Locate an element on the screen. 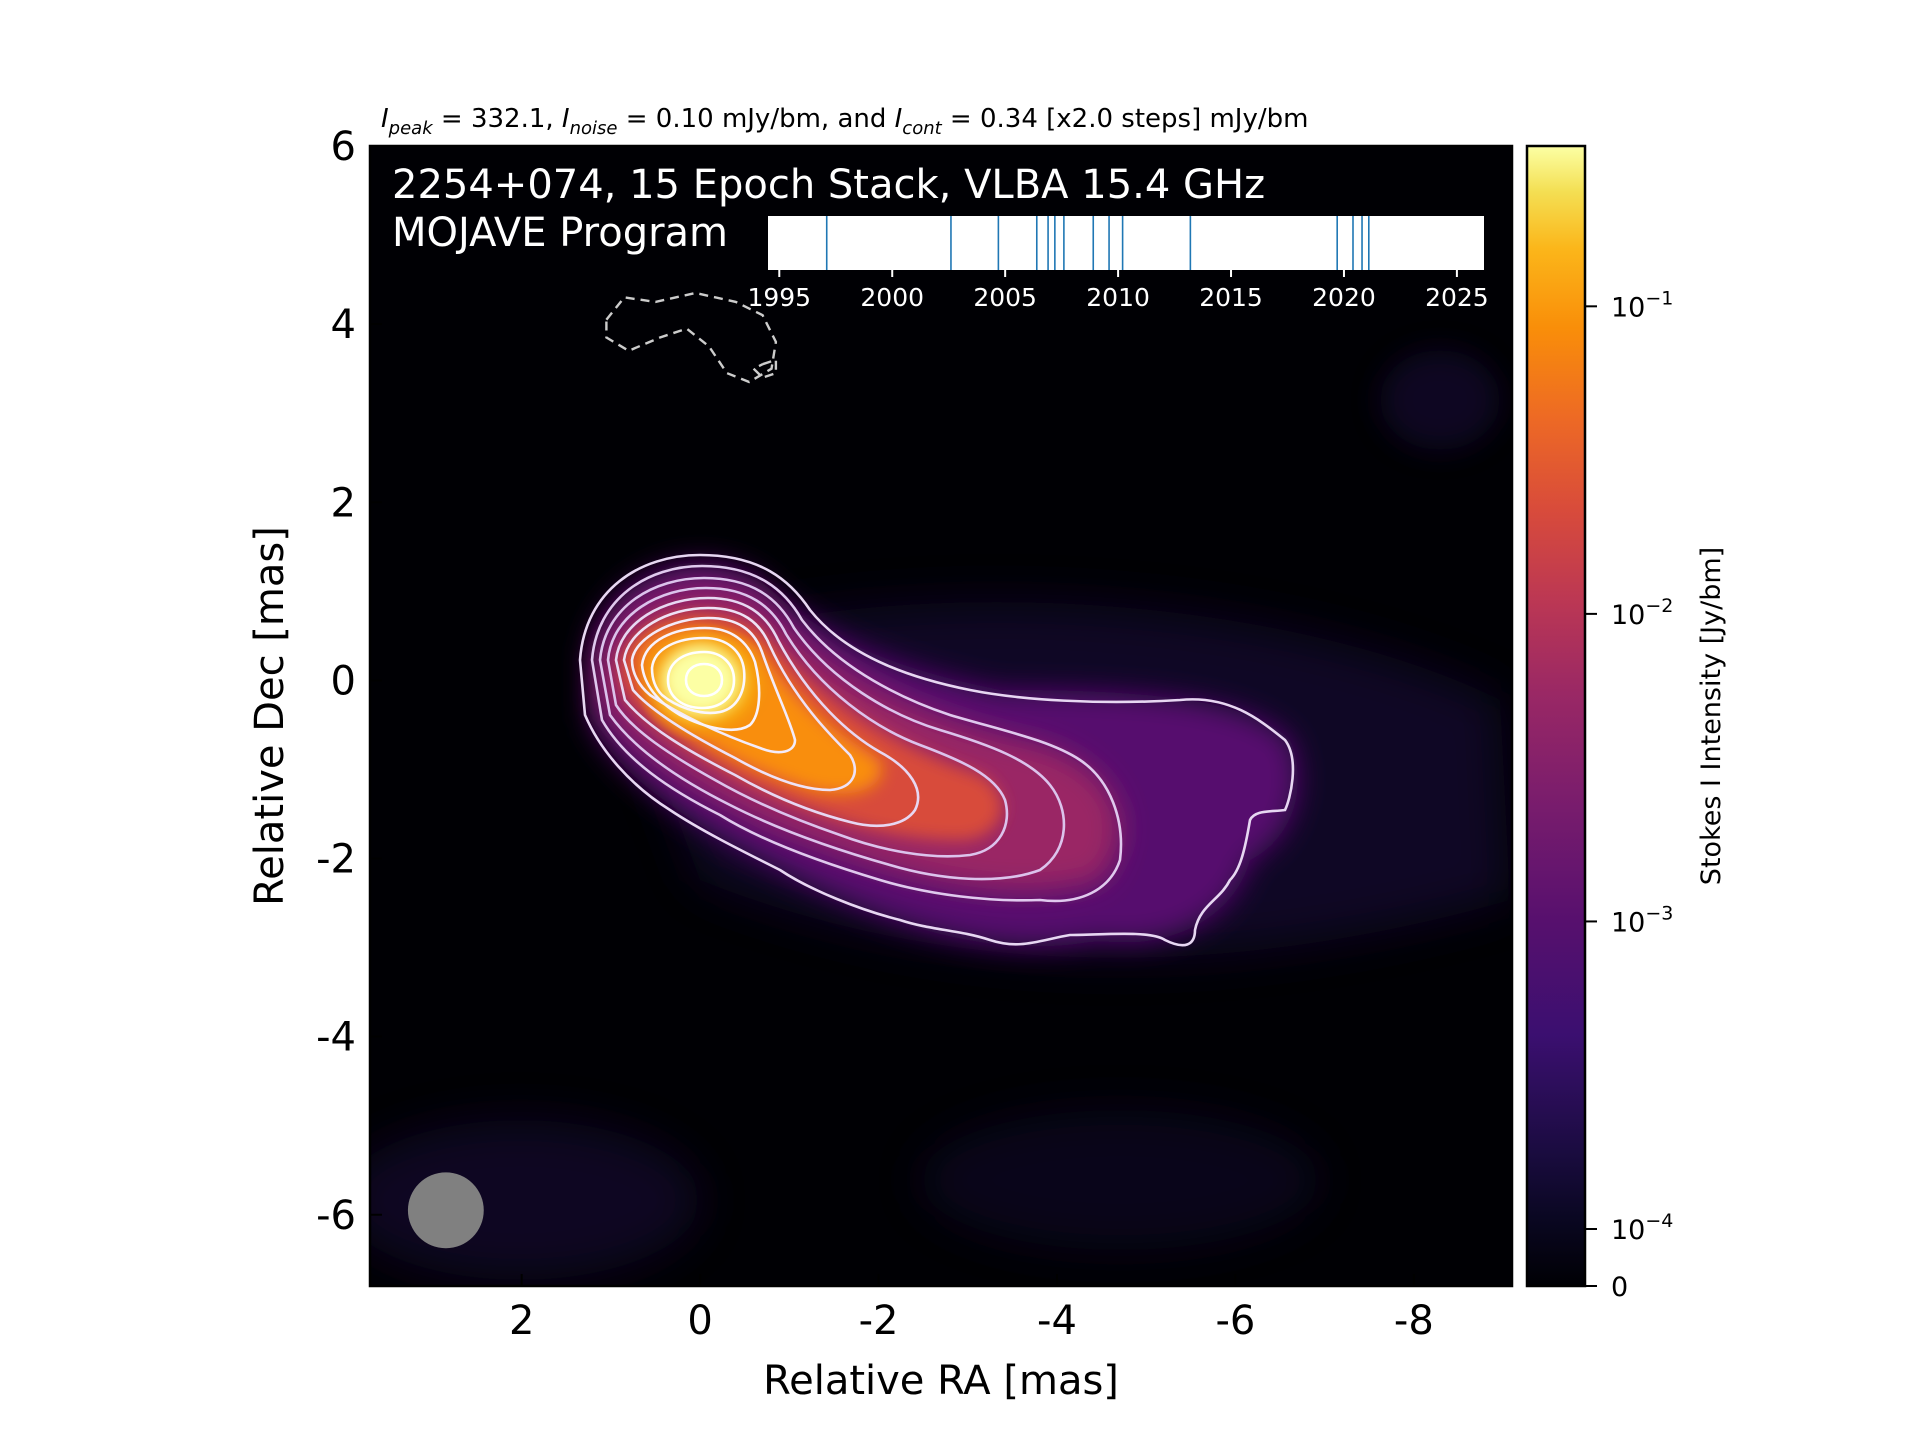 This screenshot has height=1440, width=1920. x-tick-label: 2 is located at coordinates (521, 1321).